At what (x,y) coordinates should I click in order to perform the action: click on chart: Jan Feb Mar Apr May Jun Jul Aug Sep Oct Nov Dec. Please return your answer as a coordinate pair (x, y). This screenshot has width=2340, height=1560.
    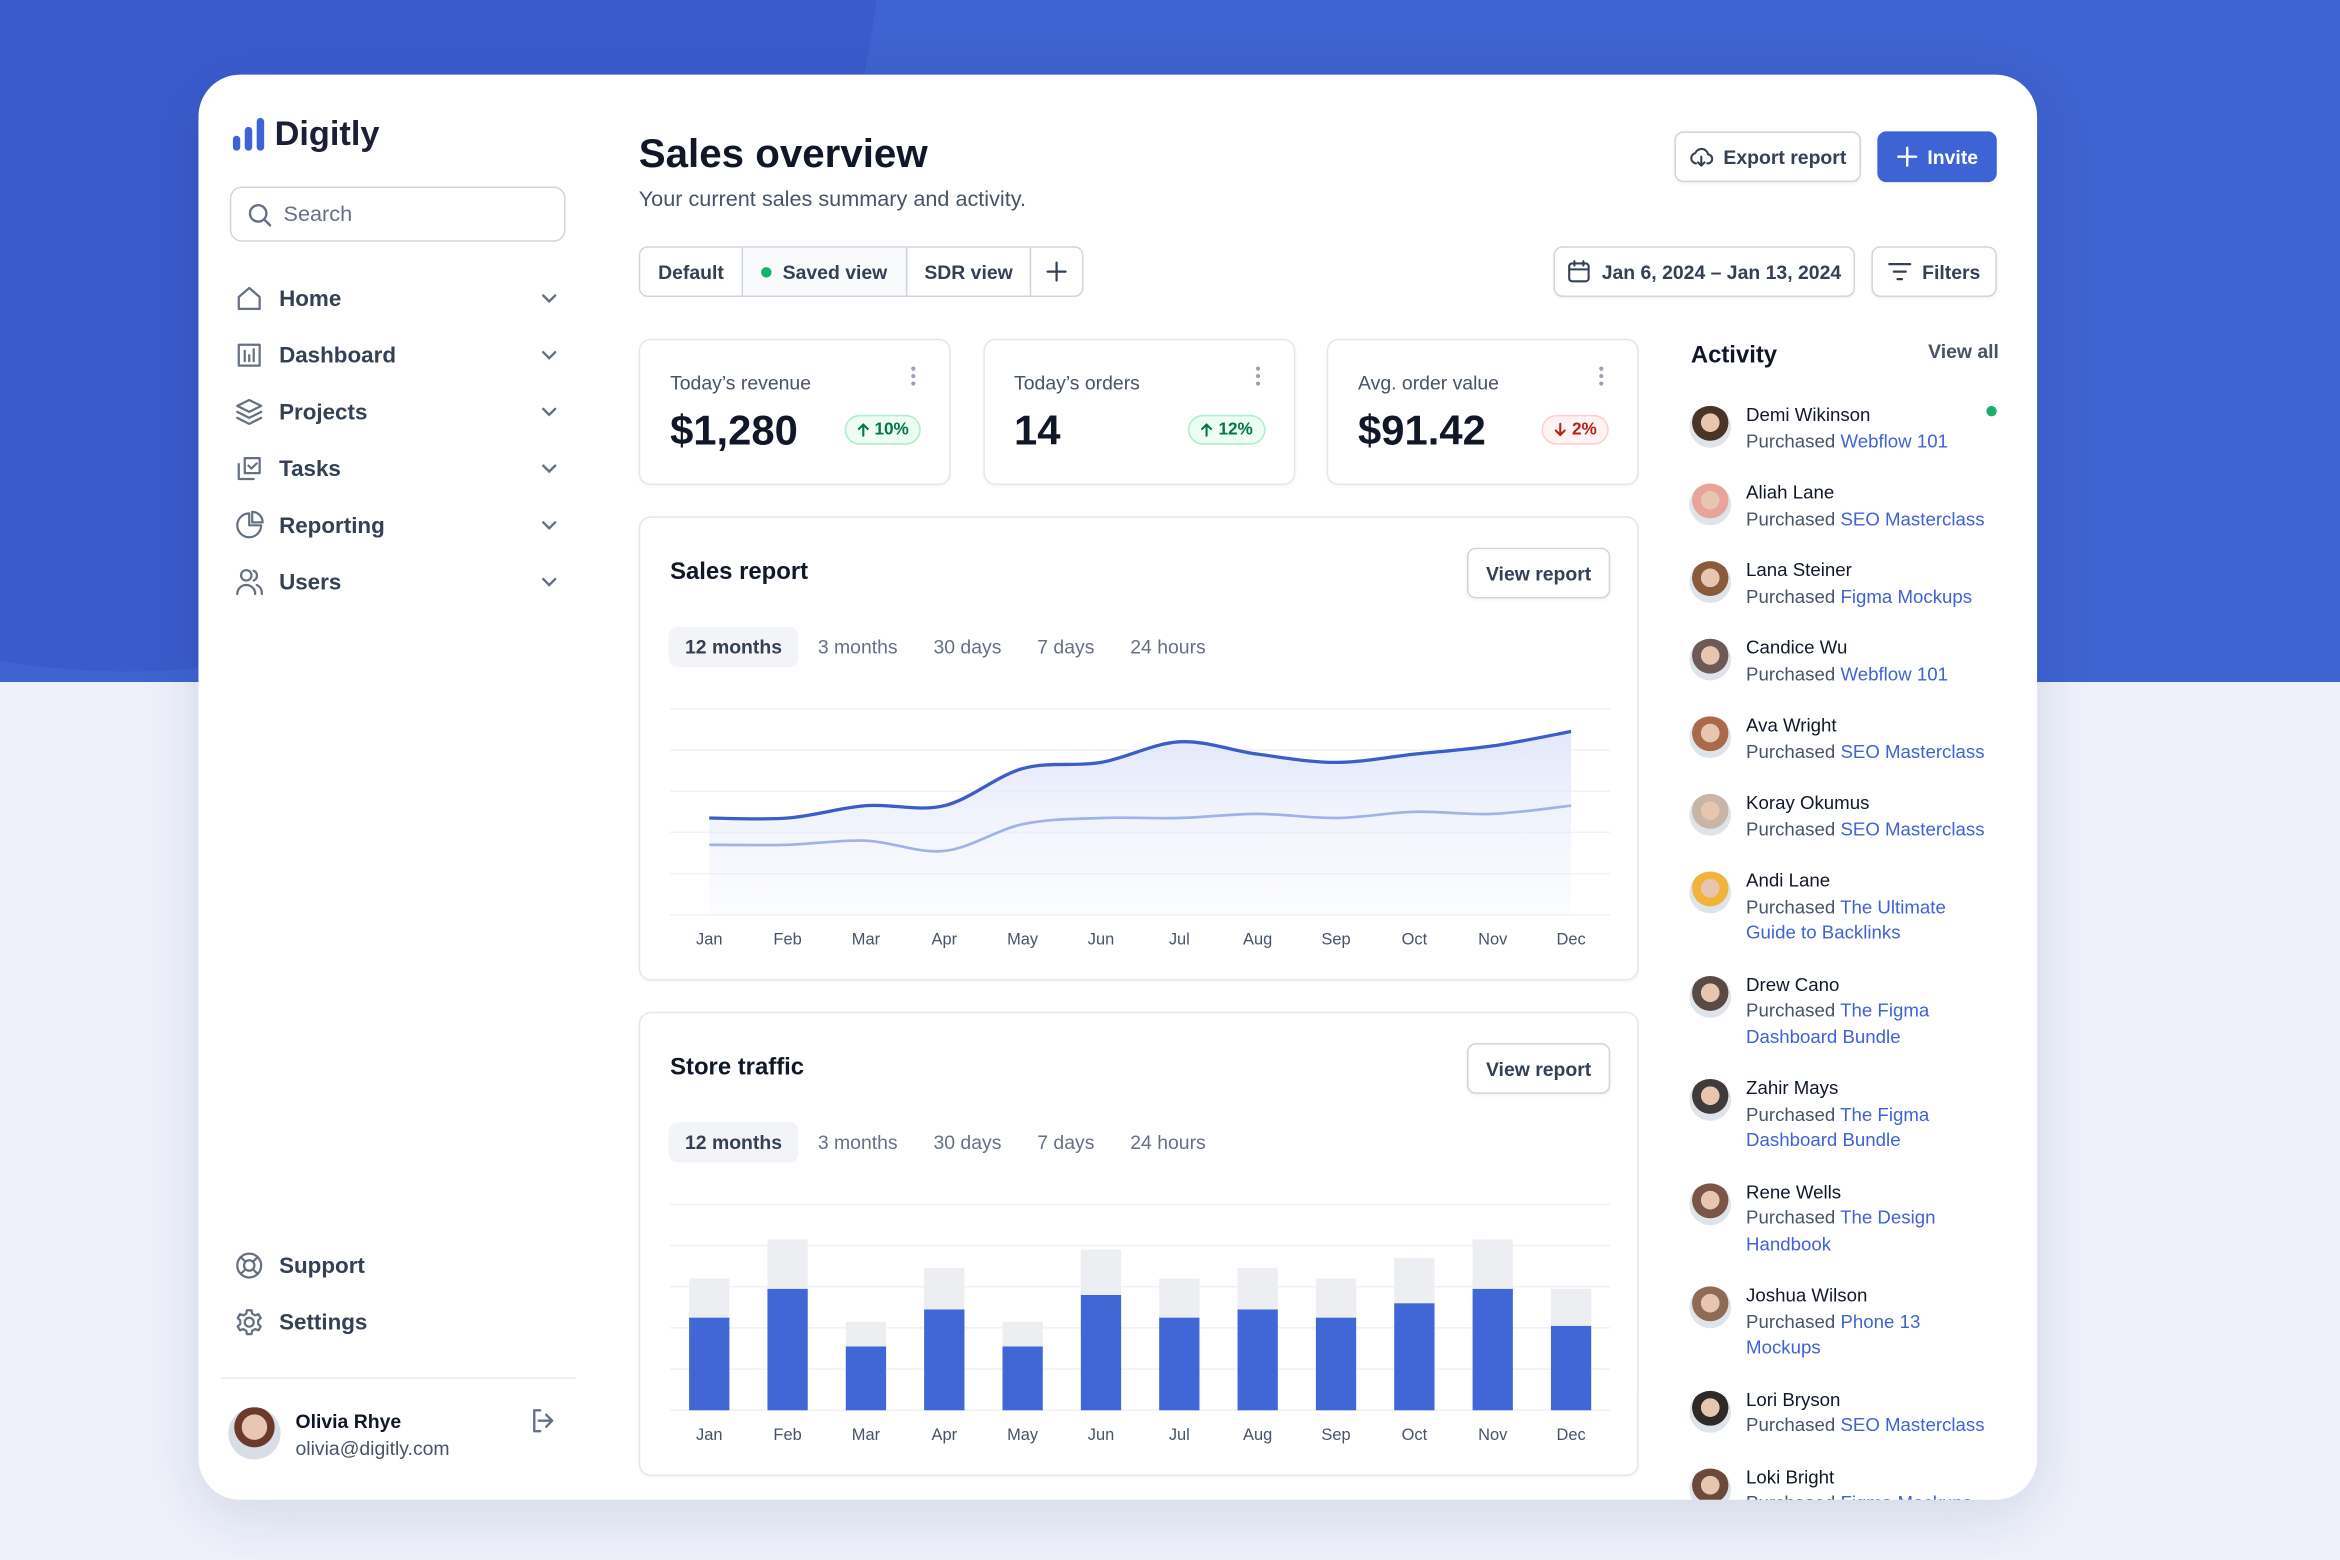
    Looking at the image, I should click on (1140, 828).